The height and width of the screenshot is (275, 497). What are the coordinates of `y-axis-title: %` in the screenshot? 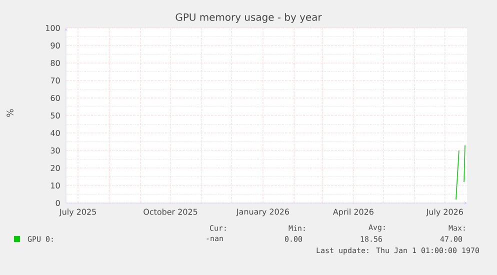 It's located at (10, 113).